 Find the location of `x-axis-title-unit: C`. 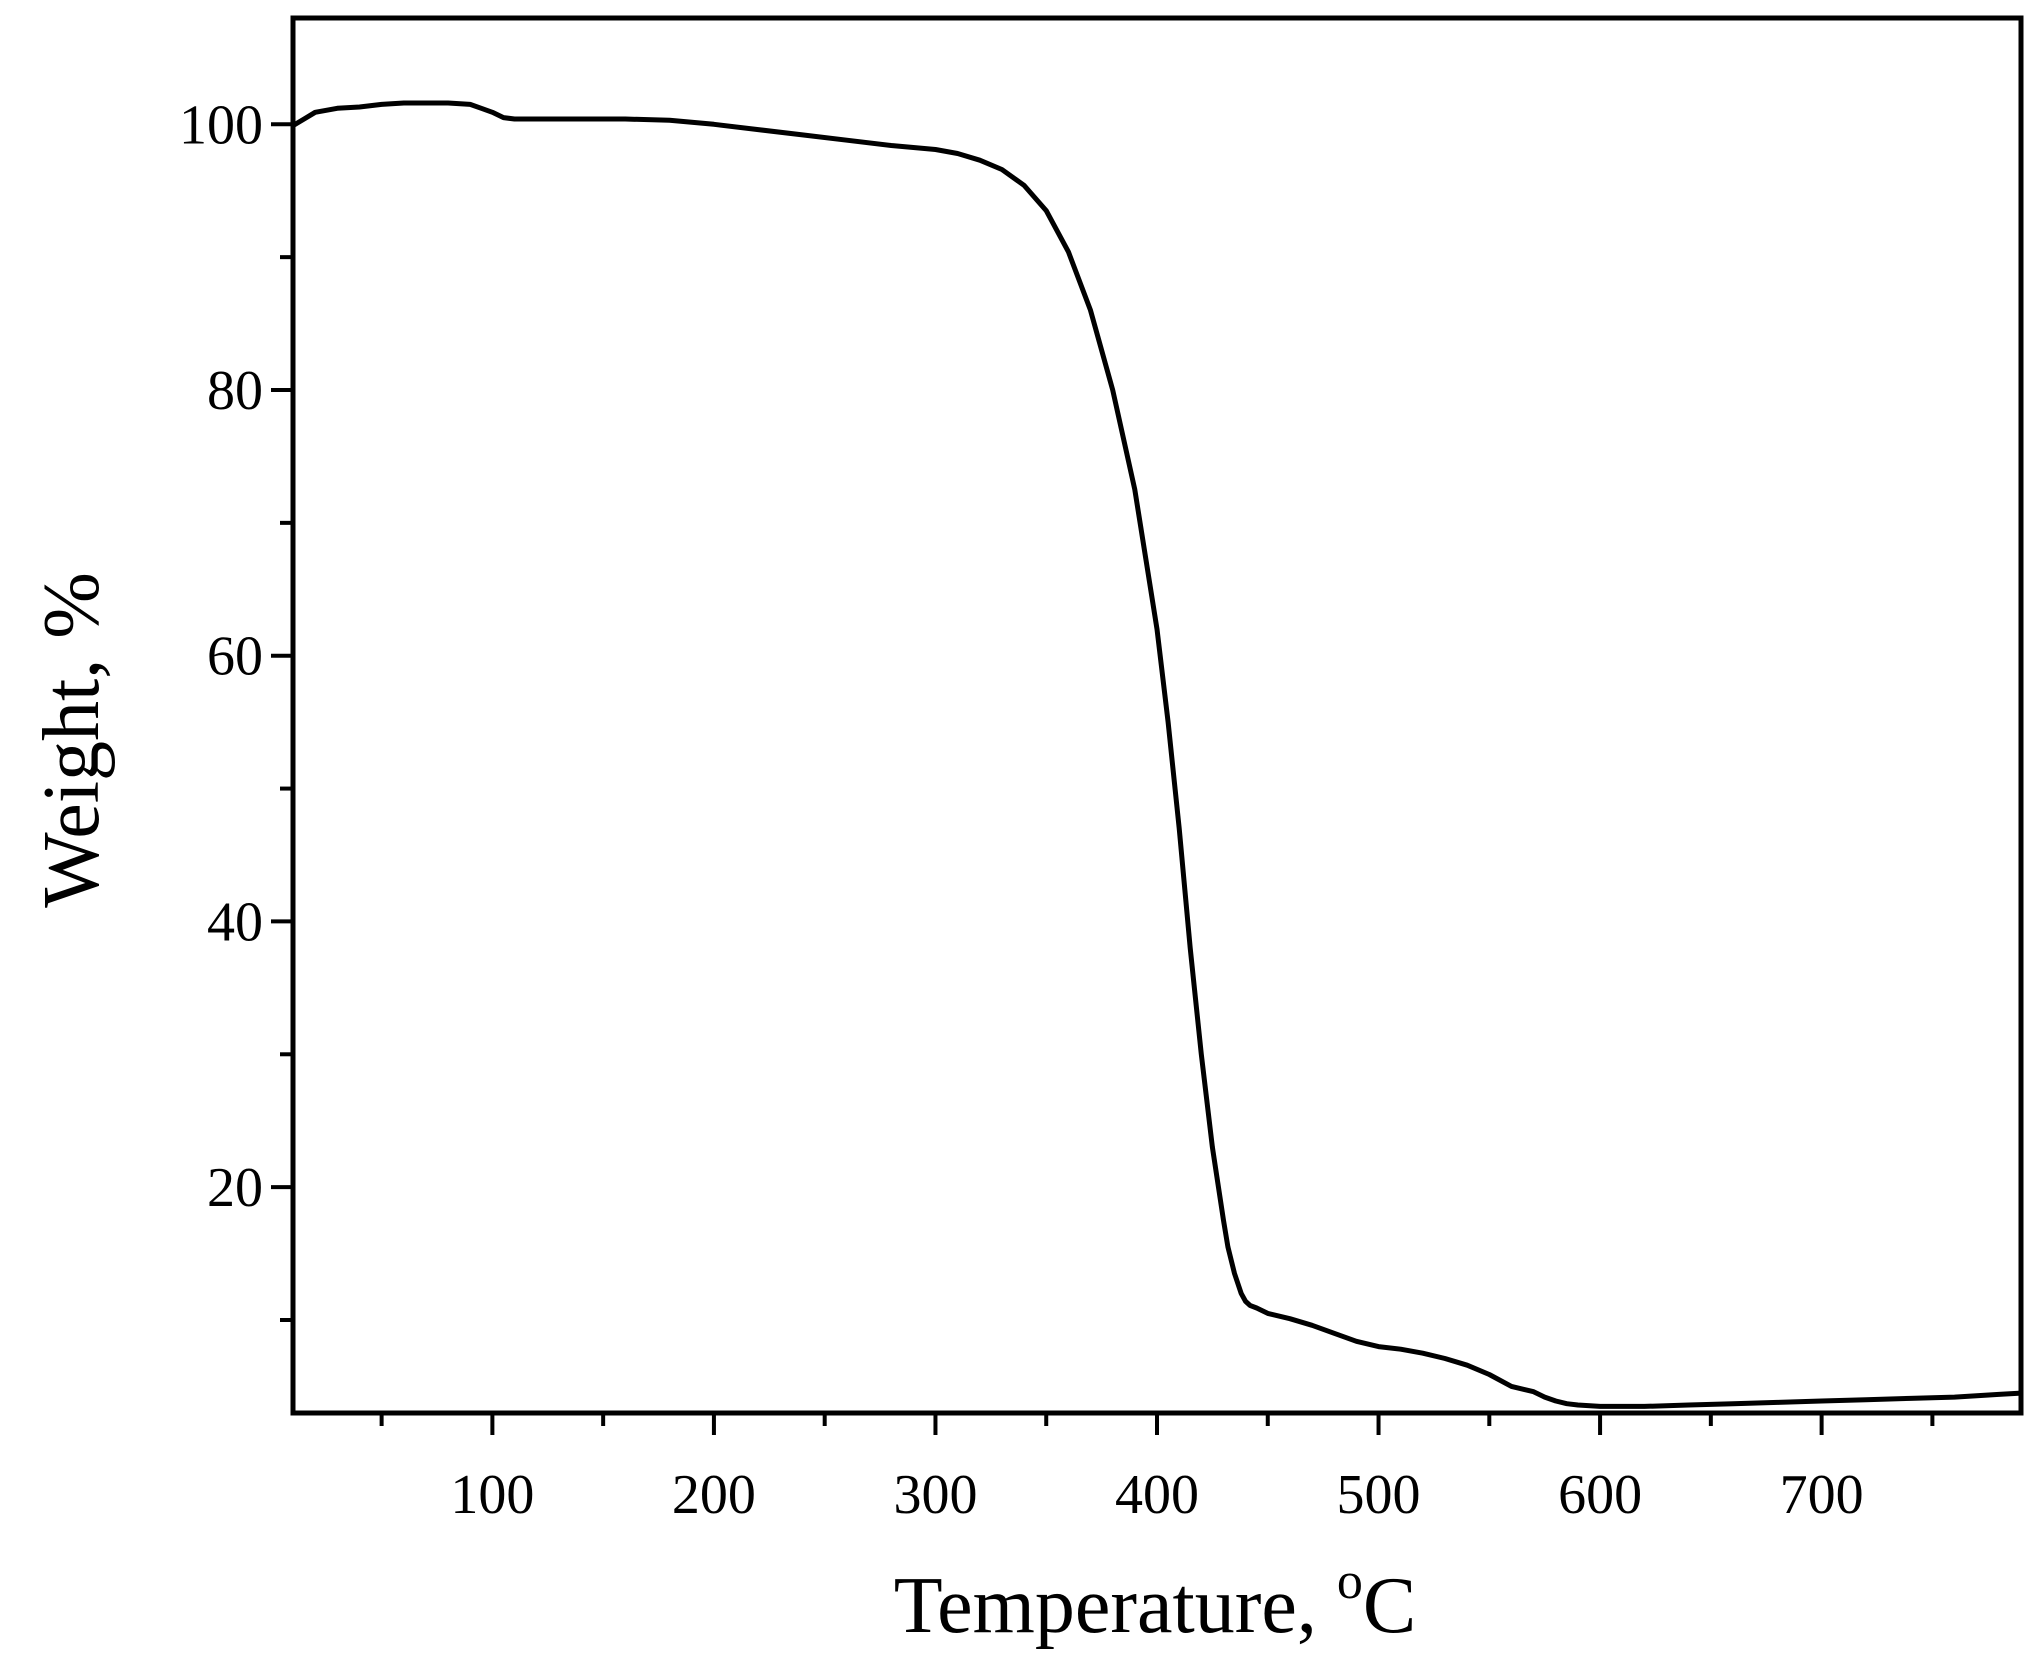

x-axis-title-unit: C is located at coordinates (1389, 1606).